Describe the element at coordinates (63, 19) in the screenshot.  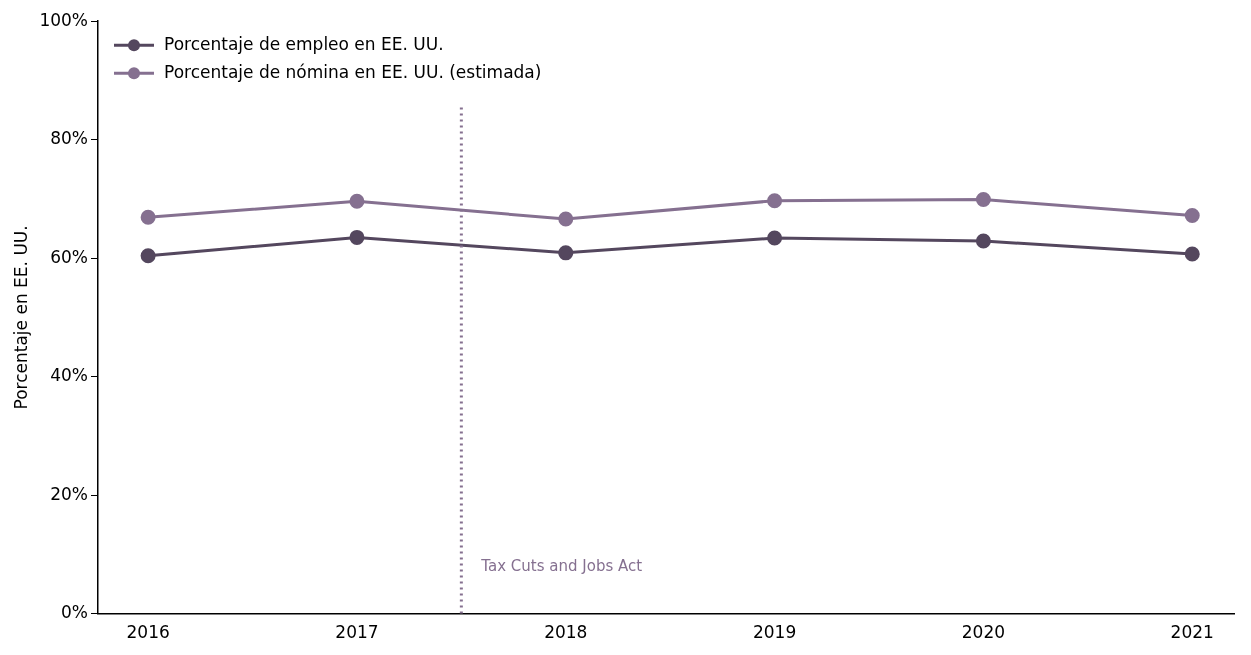
I see `y-tick-label: 100%` at that location.